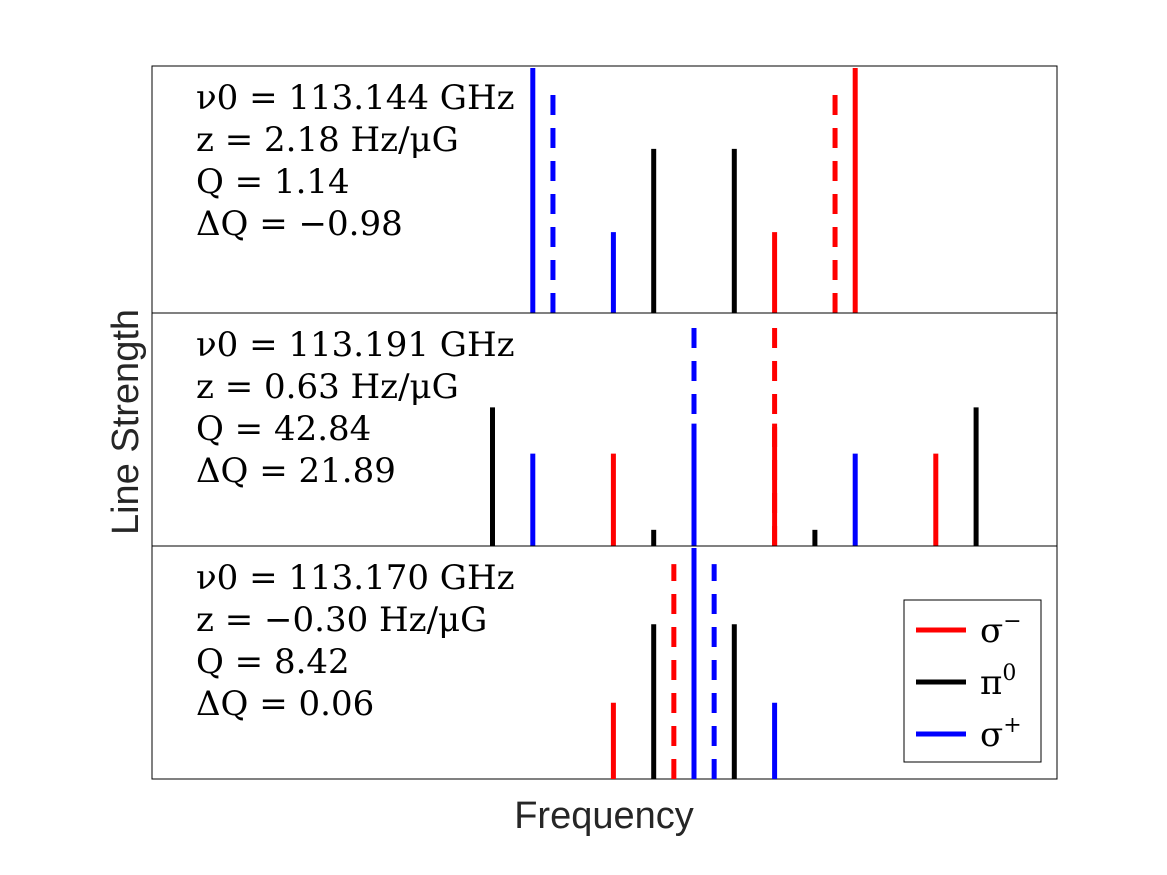 This screenshot has width=1167, height=875. What do you see at coordinates (273, 662) in the screenshot?
I see `panel-annotation: Q = 8.42` at bounding box center [273, 662].